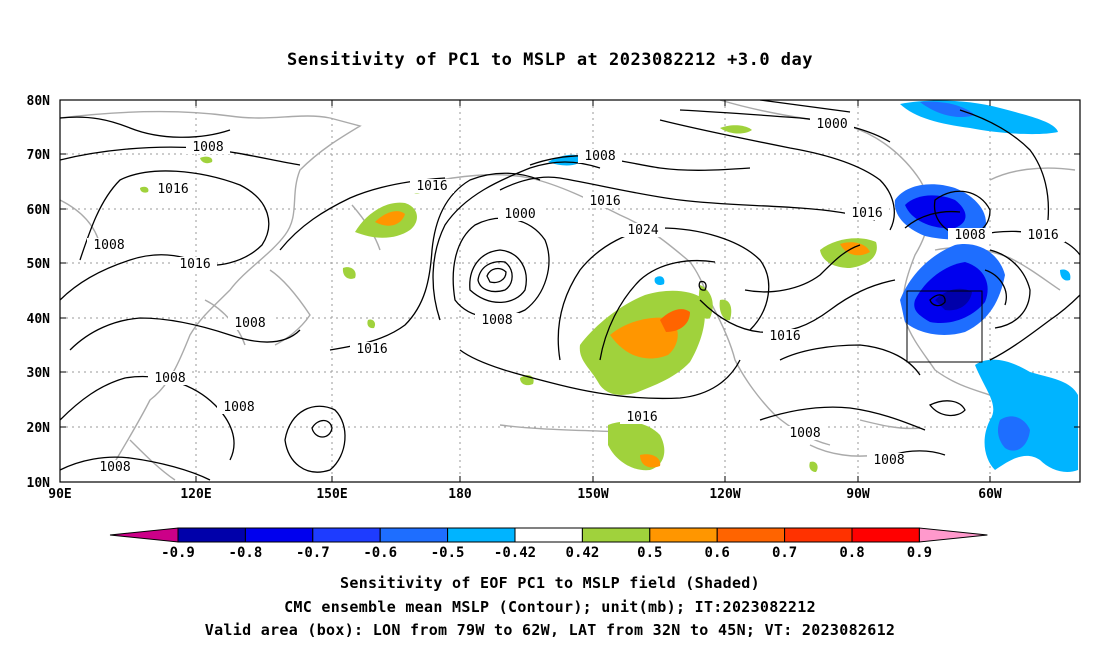 This screenshot has height=650, width=1100. I want to click on lat-label: 40N, so click(39, 319).